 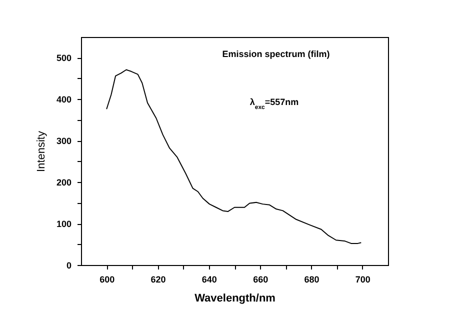 I want to click on x-tick-label: 680, so click(x=312, y=279).